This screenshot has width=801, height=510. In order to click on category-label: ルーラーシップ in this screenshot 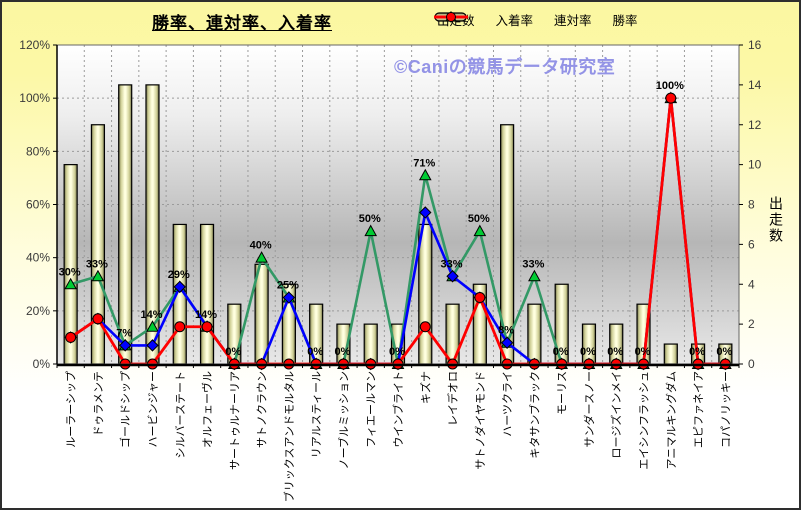, I will do `click(71, 409)`.